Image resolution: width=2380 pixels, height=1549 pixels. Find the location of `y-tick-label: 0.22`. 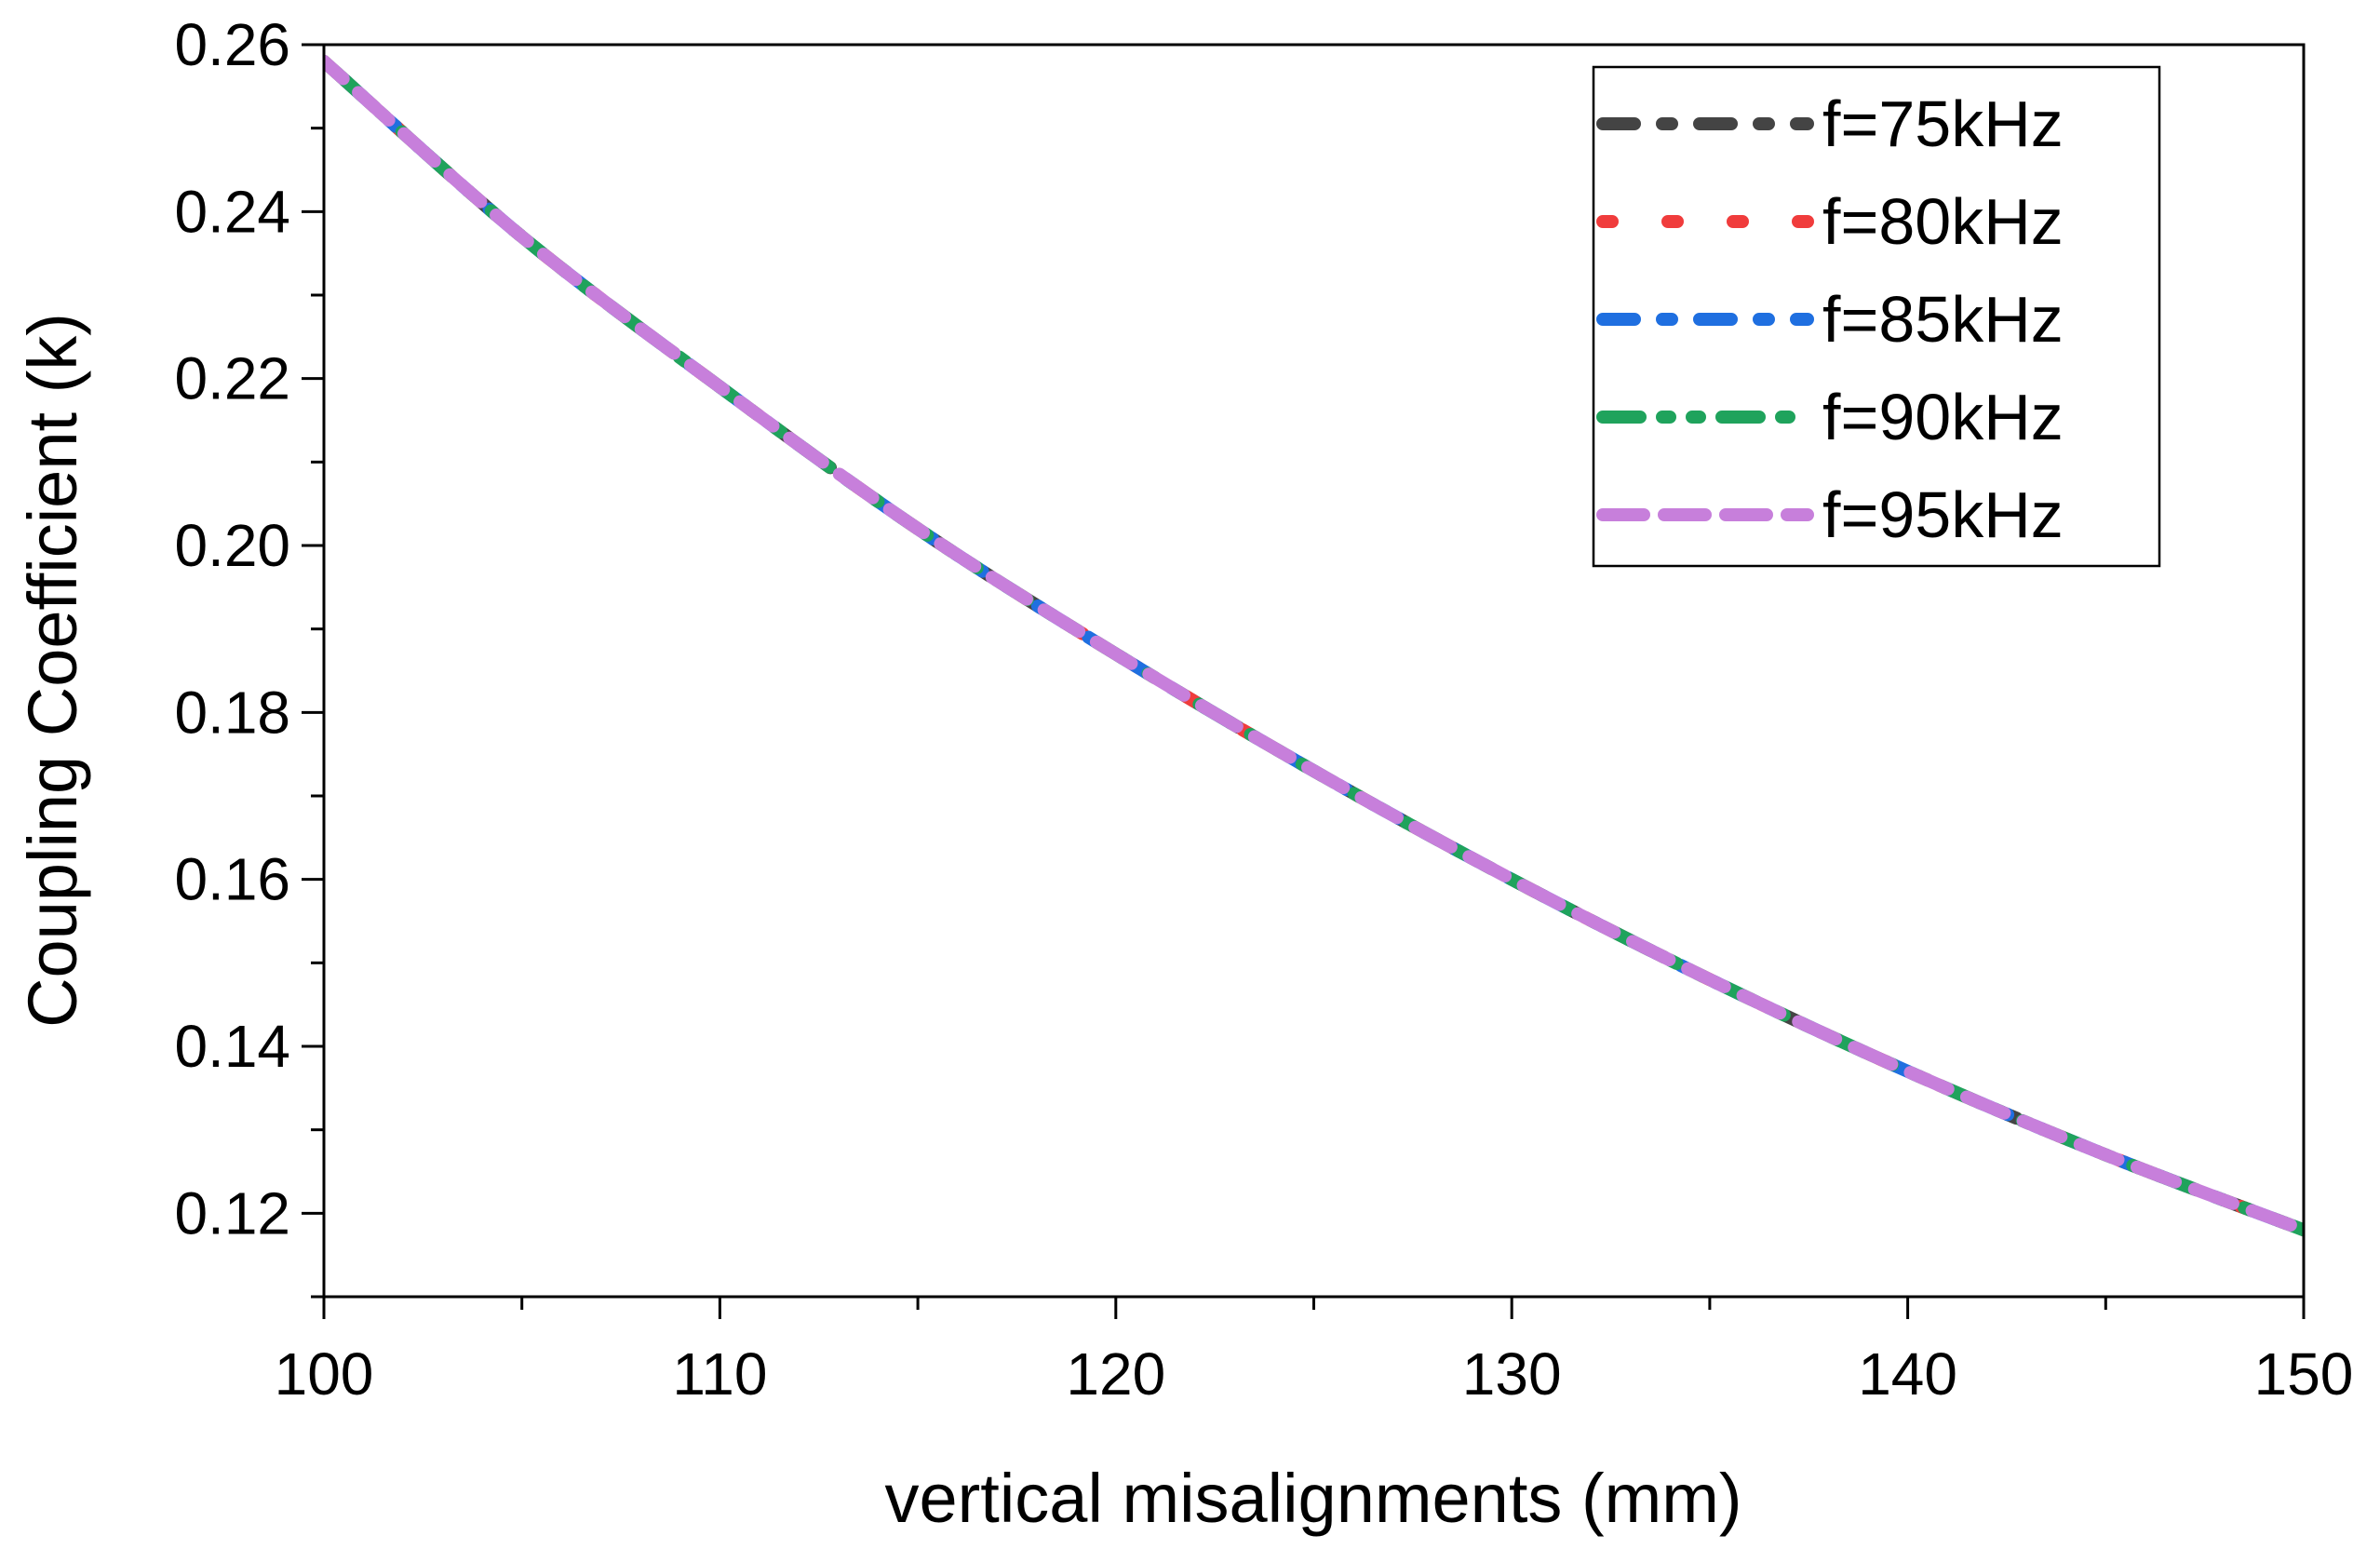

y-tick-label: 0.22 is located at coordinates (232, 379).